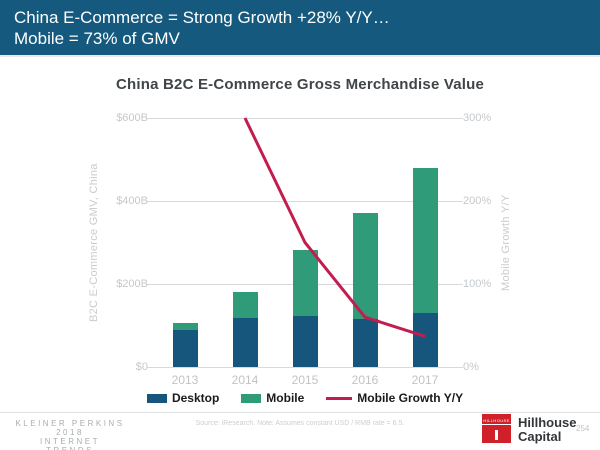 Image resolution: width=600 pixels, height=450 pixels. What do you see at coordinates (94, 242) in the screenshot?
I see `left-axis-label: B2C E-Commerce GMV, China` at bounding box center [94, 242].